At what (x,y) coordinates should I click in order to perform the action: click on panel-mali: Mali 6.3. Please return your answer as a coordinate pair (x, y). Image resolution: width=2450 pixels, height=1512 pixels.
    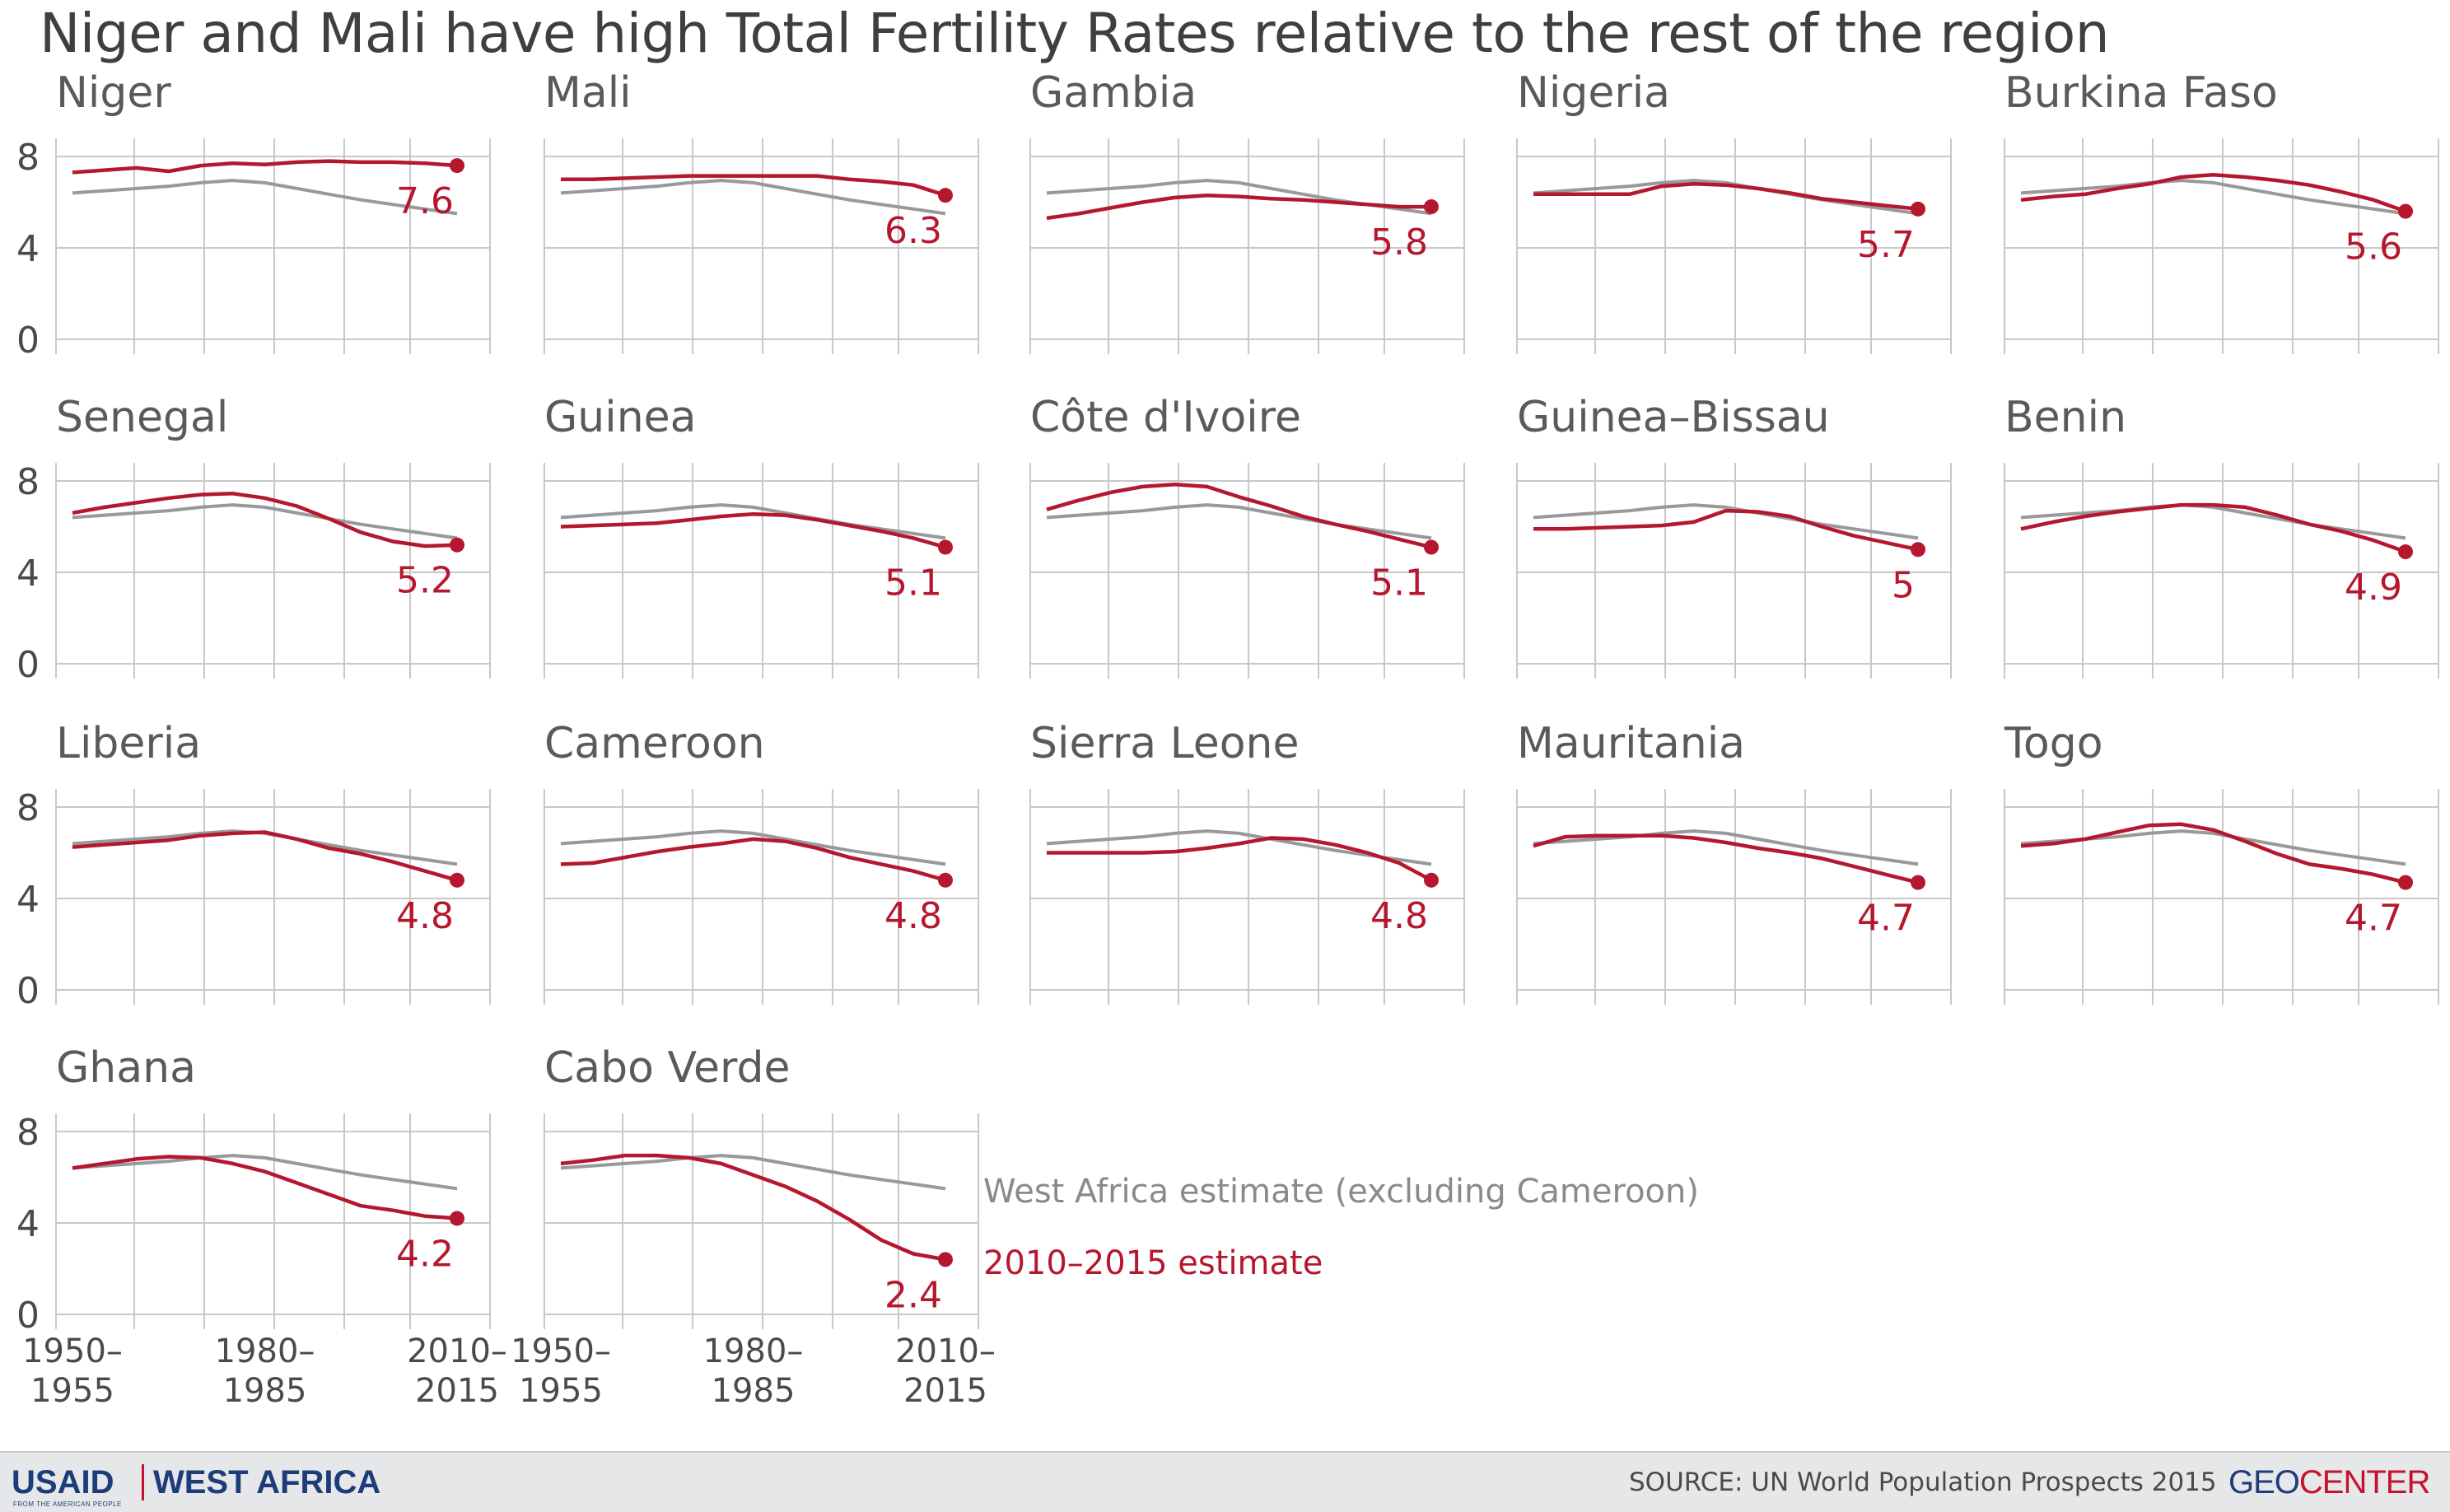
    Looking at the image, I should click on (761, 211).